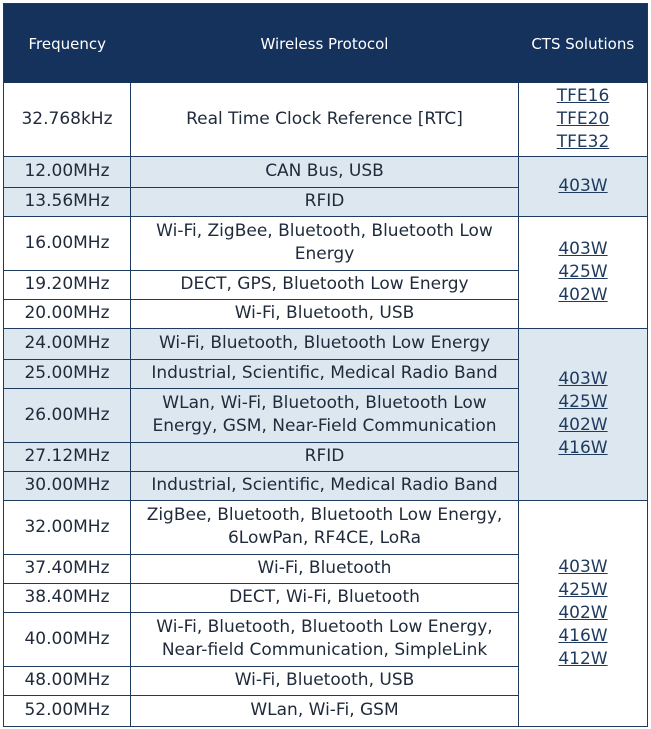 The width and height of the screenshot is (651, 729). What do you see at coordinates (583, 414) in the screenshot?
I see `solutions-cell: 403W 425W 402W 416W` at bounding box center [583, 414].